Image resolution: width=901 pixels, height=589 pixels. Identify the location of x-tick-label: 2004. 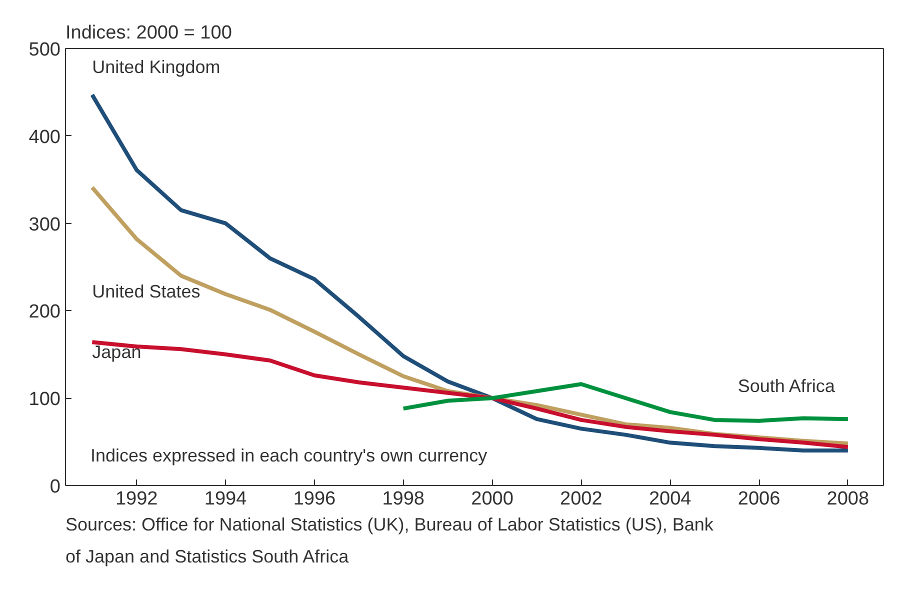
(670, 499).